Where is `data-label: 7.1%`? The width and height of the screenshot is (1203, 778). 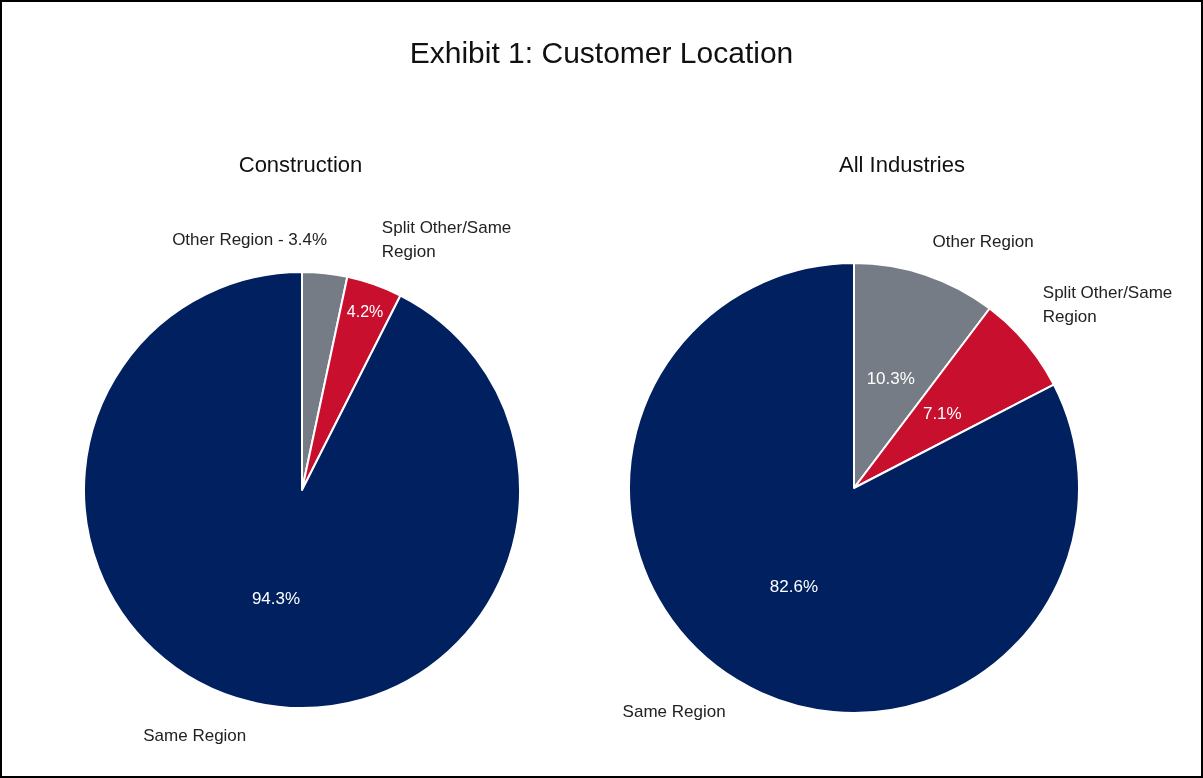
data-label: 7.1% is located at coordinates (942, 414).